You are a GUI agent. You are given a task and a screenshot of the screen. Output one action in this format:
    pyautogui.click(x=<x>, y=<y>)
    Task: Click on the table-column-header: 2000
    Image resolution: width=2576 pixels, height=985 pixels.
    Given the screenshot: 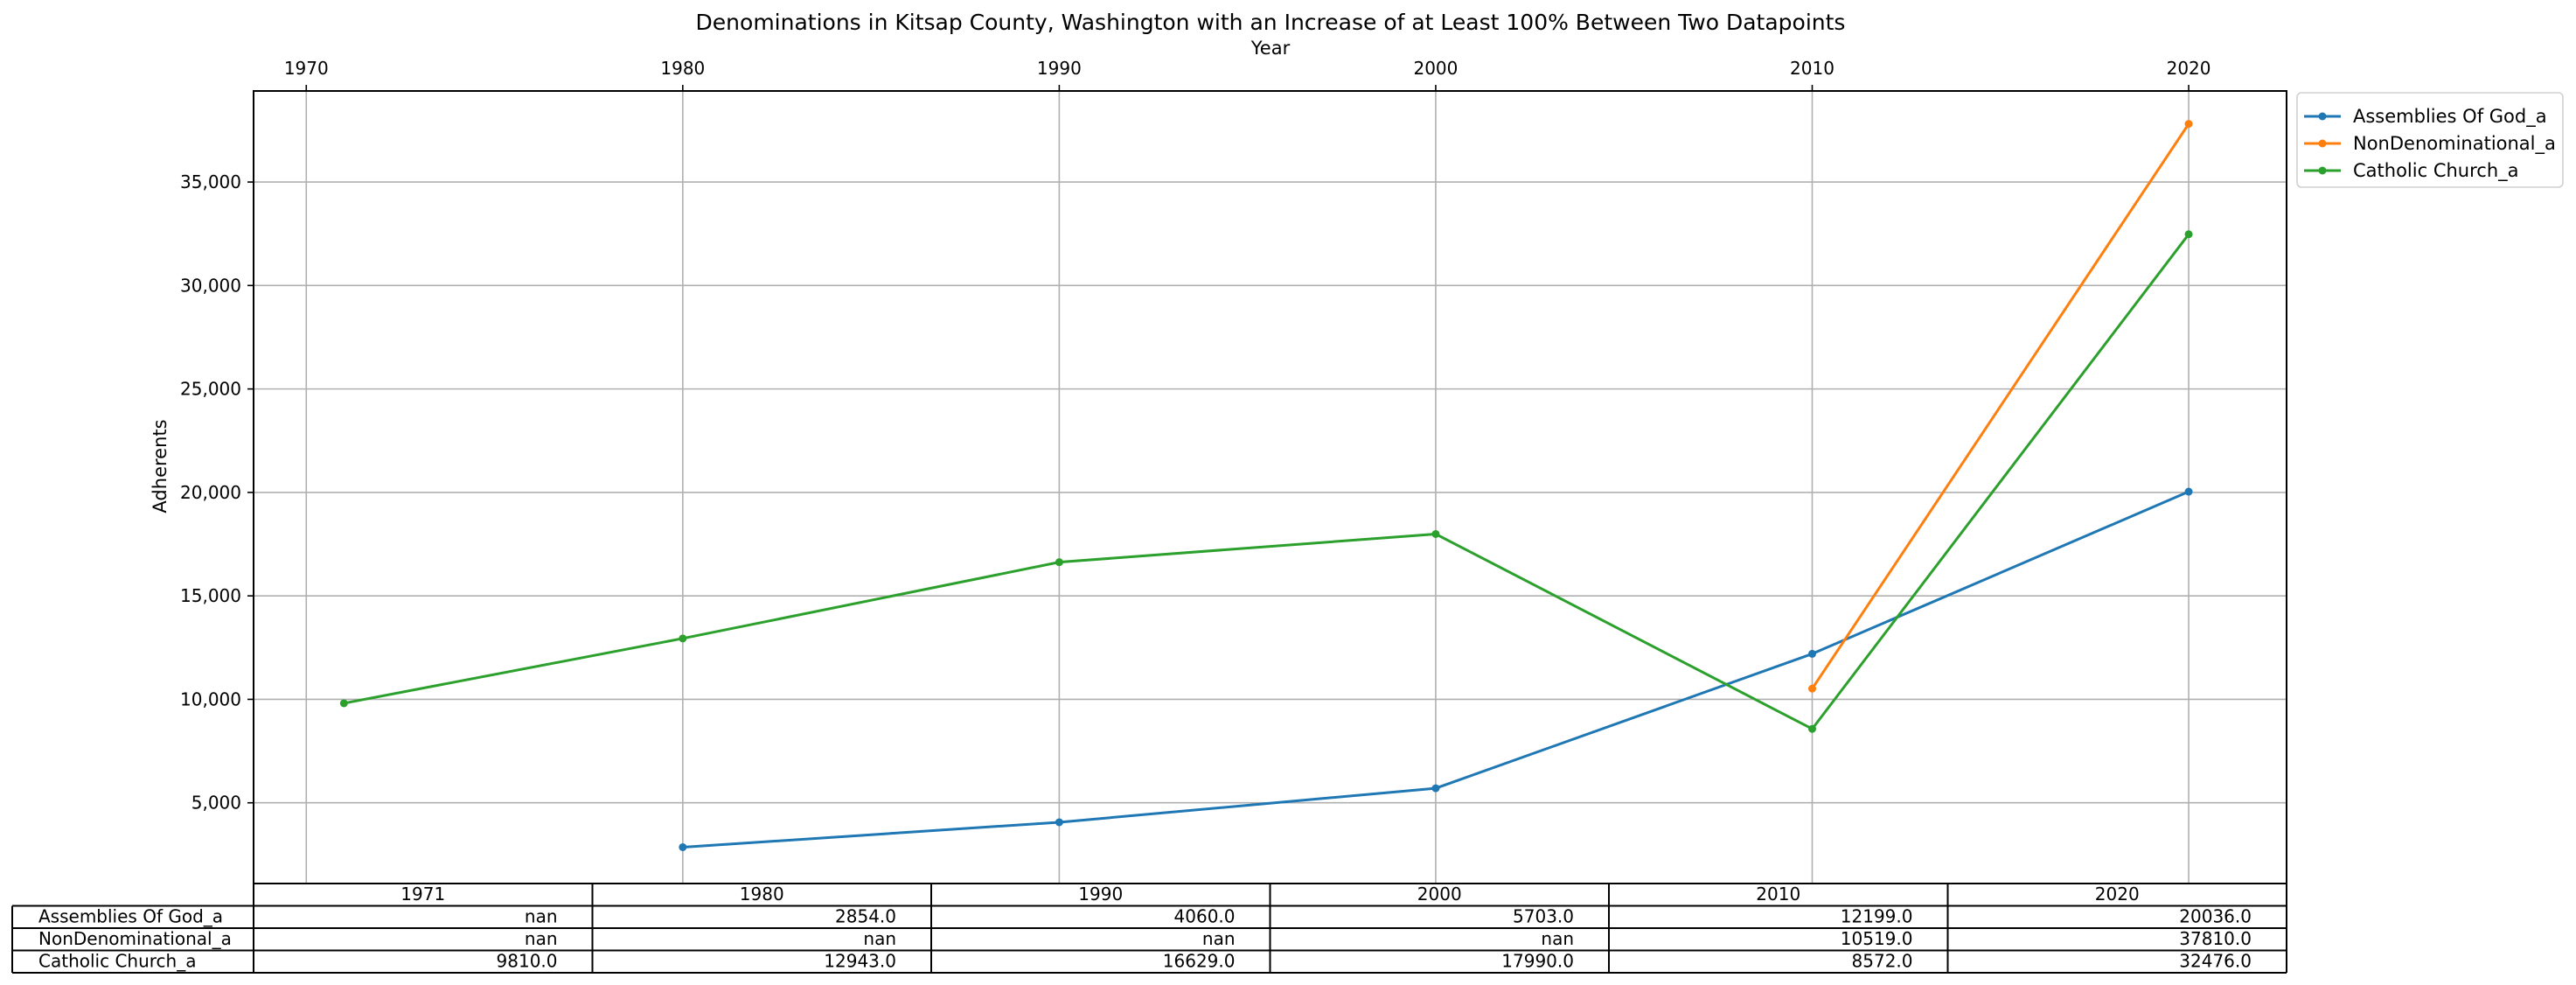 What is the action you would take?
    pyautogui.click(x=1439, y=894)
    